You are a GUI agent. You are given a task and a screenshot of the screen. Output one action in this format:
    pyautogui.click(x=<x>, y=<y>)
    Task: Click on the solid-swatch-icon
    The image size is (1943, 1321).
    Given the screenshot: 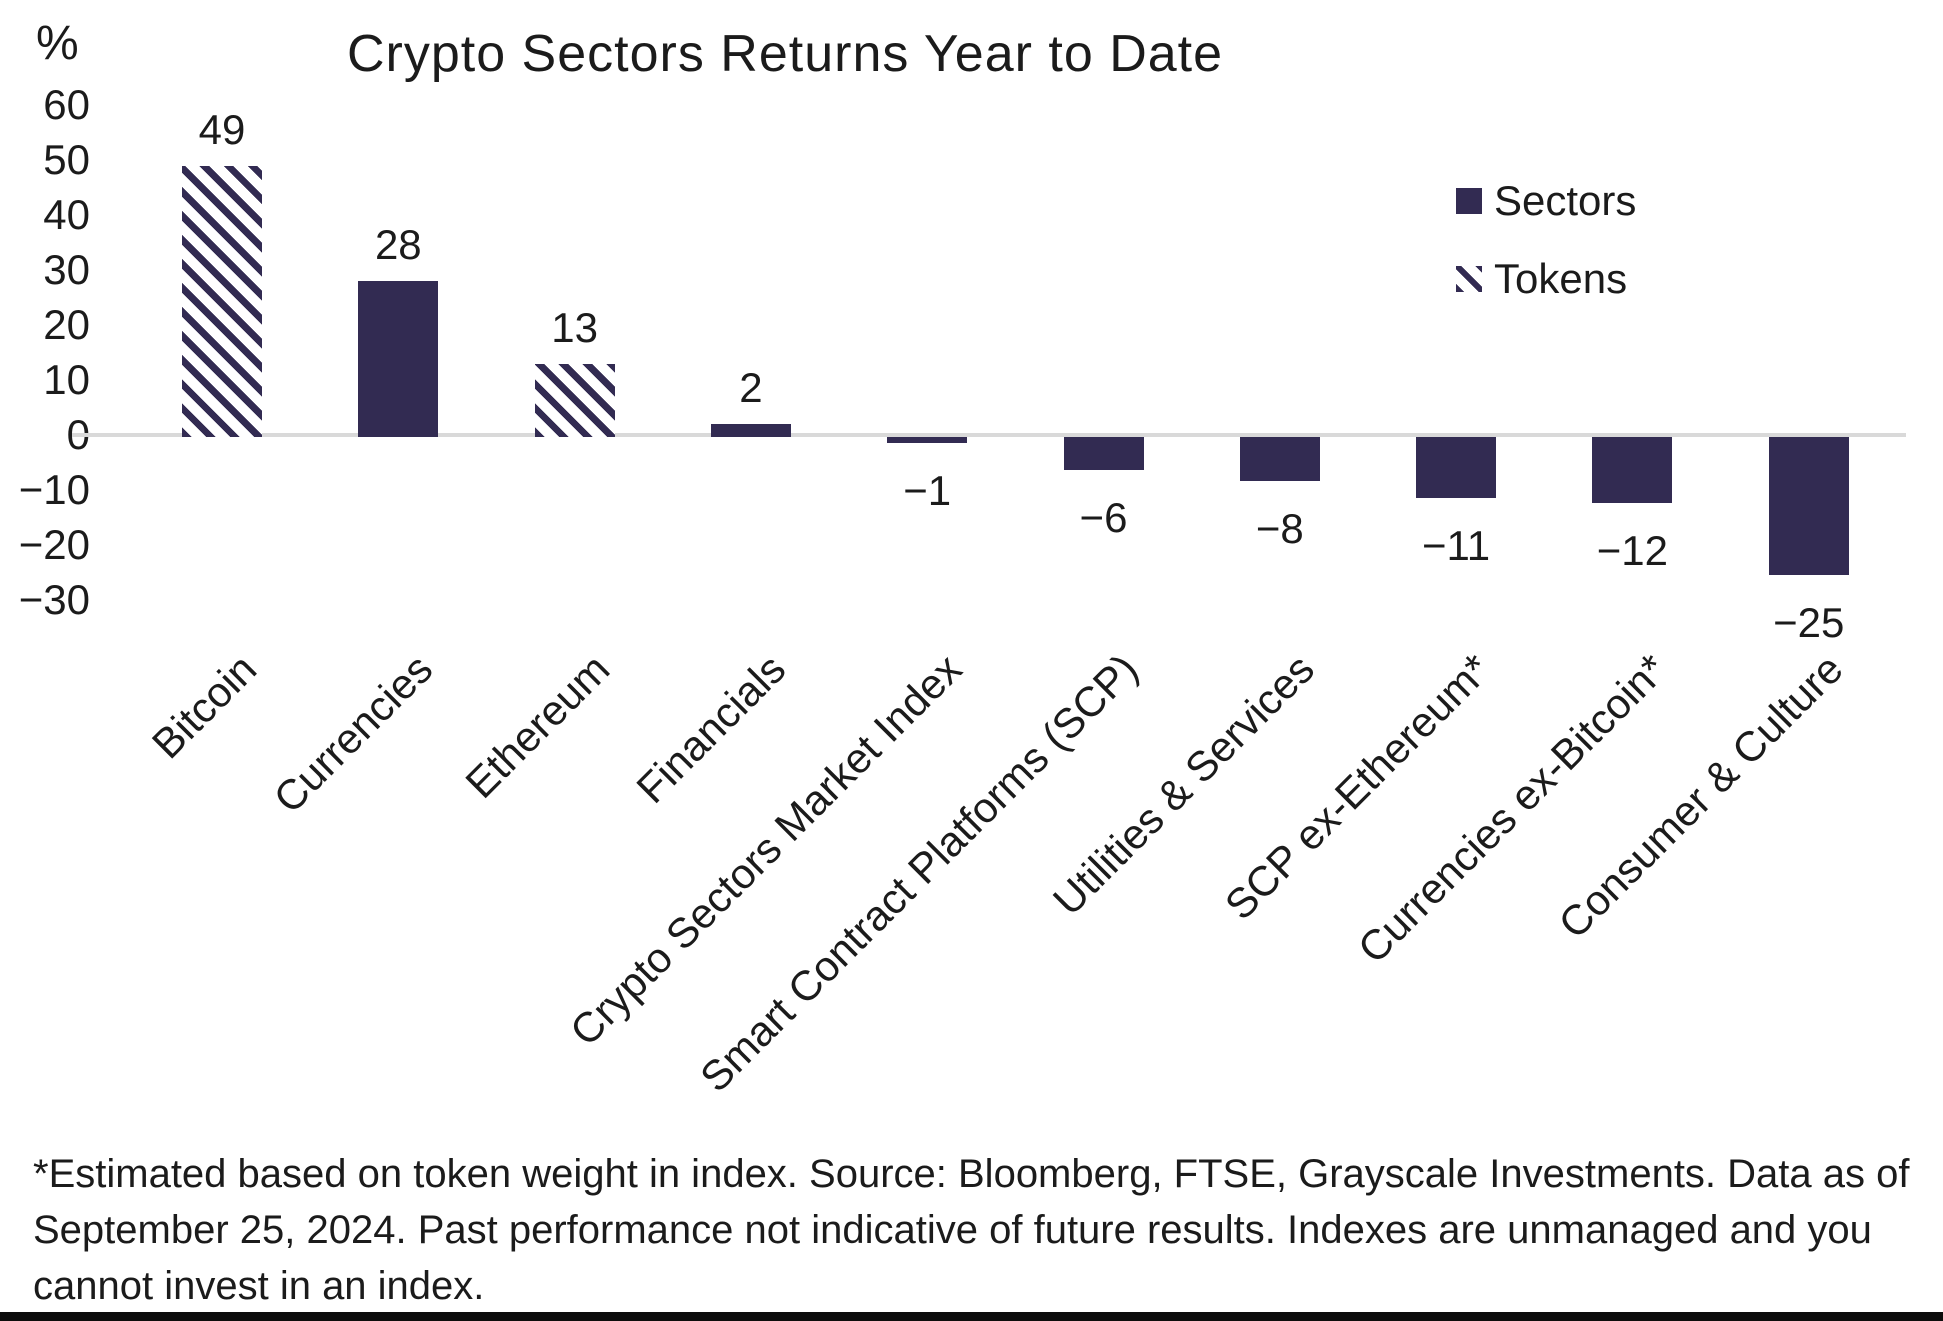 What is the action you would take?
    pyautogui.click(x=1469, y=201)
    